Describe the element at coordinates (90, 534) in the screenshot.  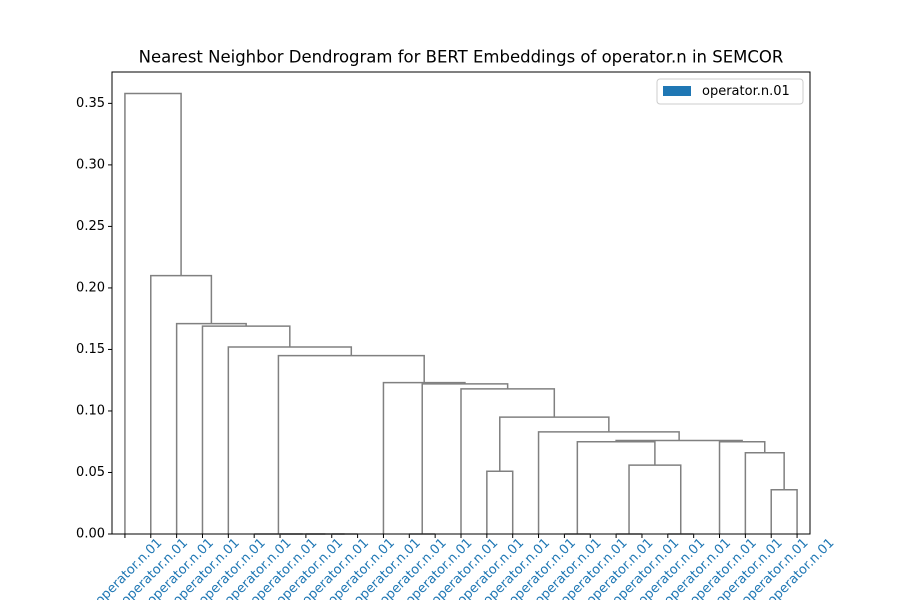
I see `y-tick-label: 0.00` at that location.